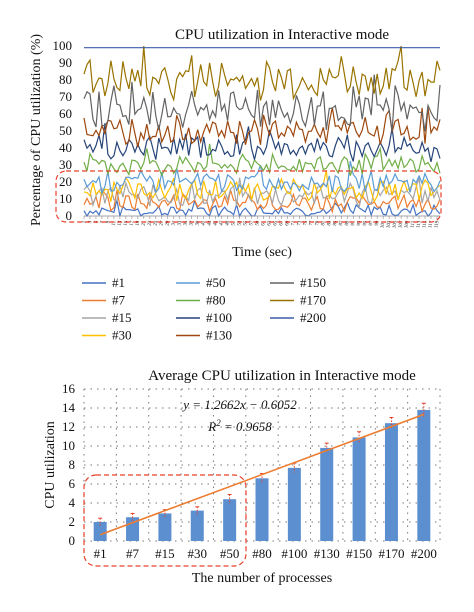 The image size is (474, 612). Describe the element at coordinates (288, 223) in the screenshot. I see `line-x-tick-label: 69` at that location.